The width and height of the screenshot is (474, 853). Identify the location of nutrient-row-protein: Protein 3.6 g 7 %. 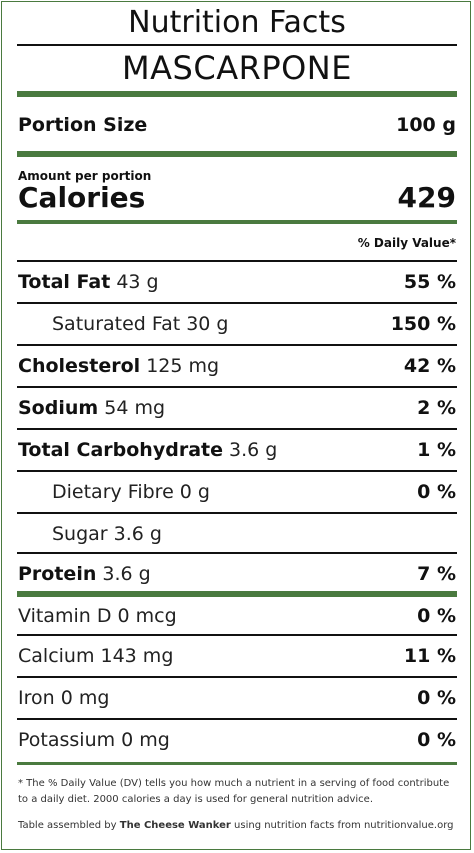
(237, 574).